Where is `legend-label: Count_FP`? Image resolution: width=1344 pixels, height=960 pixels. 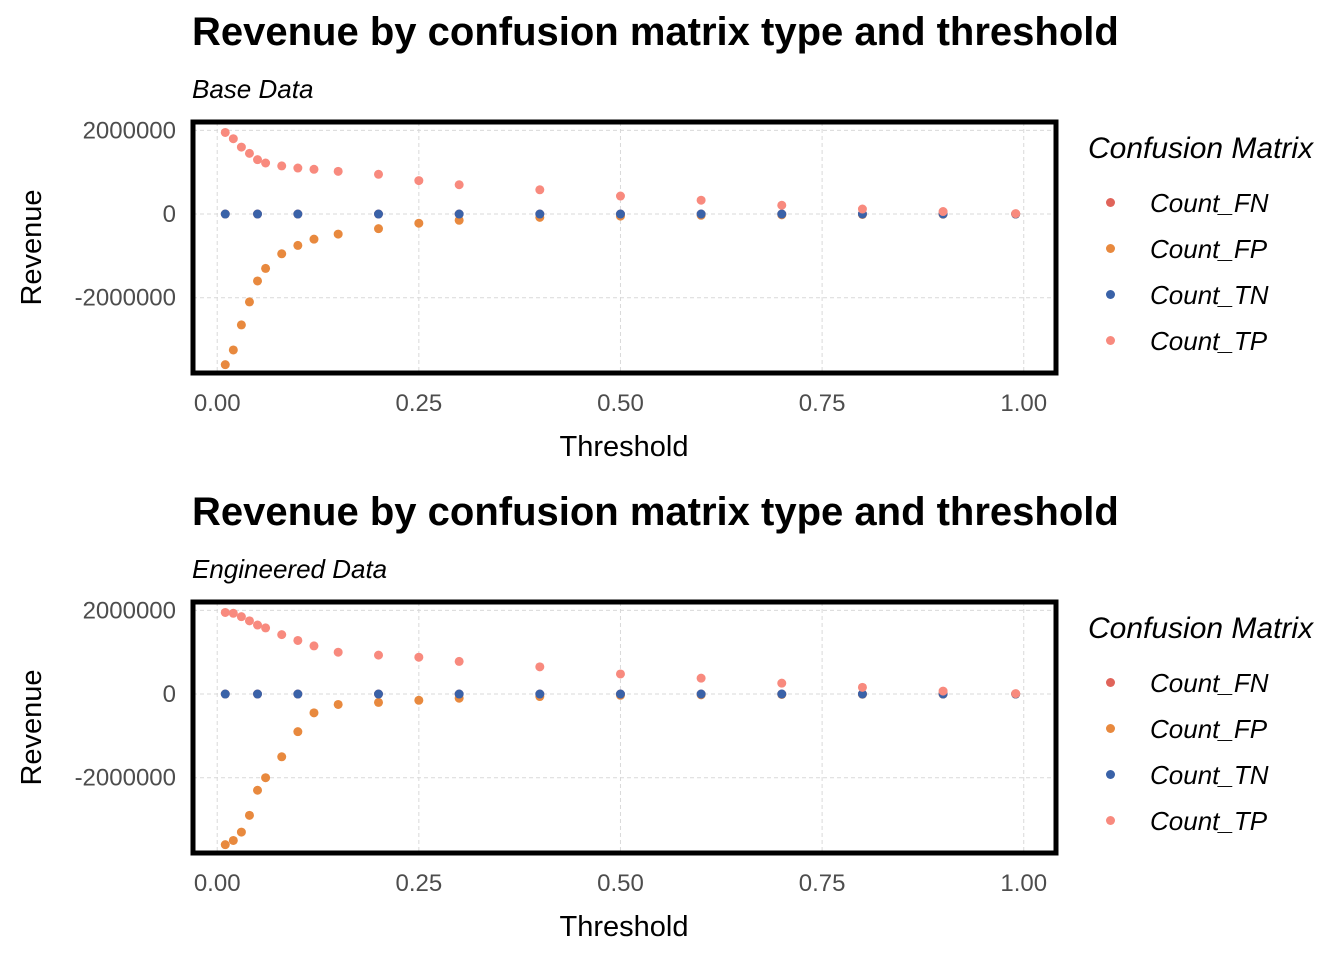
legend-label: Count_FP is located at coordinates (1209, 729).